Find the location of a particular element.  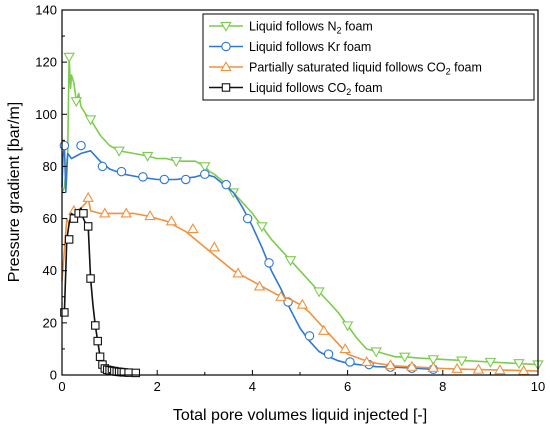

y-tick-label: 60 is located at coordinates (50, 218).